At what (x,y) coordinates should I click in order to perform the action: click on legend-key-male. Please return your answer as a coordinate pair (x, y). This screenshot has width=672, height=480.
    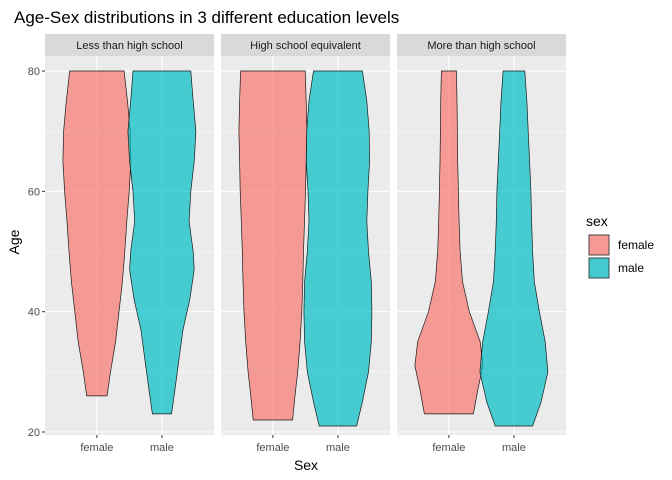
    Looking at the image, I should click on (599, 268).